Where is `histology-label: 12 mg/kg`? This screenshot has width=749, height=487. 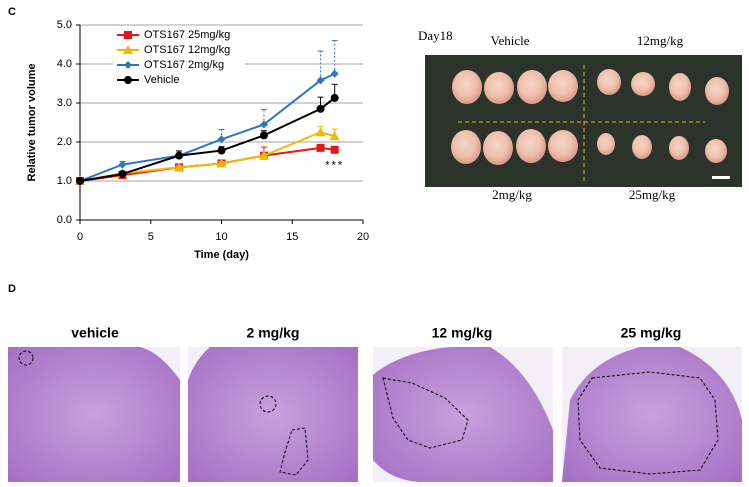 histology-label: 12 mg/kg is located at coordinates (462, 333).